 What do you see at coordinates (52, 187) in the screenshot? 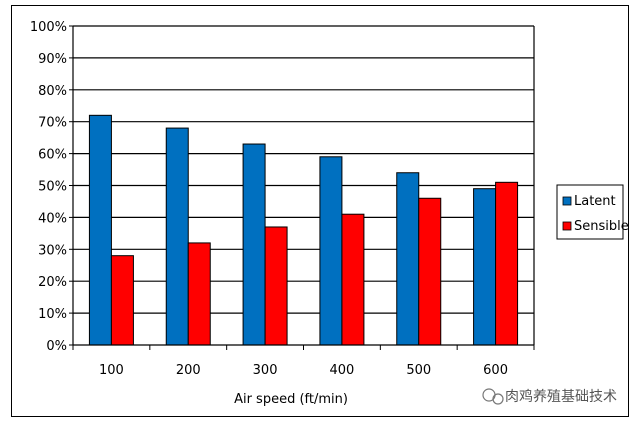
I see `y-tick-label: 50%` at bounding box center [52, 187].